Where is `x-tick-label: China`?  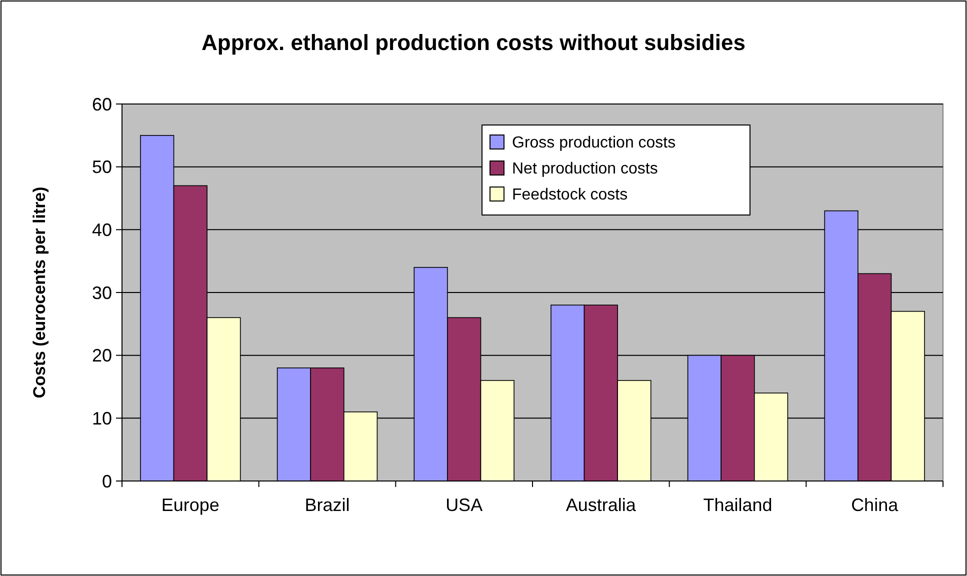 x-tick-label: China is located at coordinates (875, 505).